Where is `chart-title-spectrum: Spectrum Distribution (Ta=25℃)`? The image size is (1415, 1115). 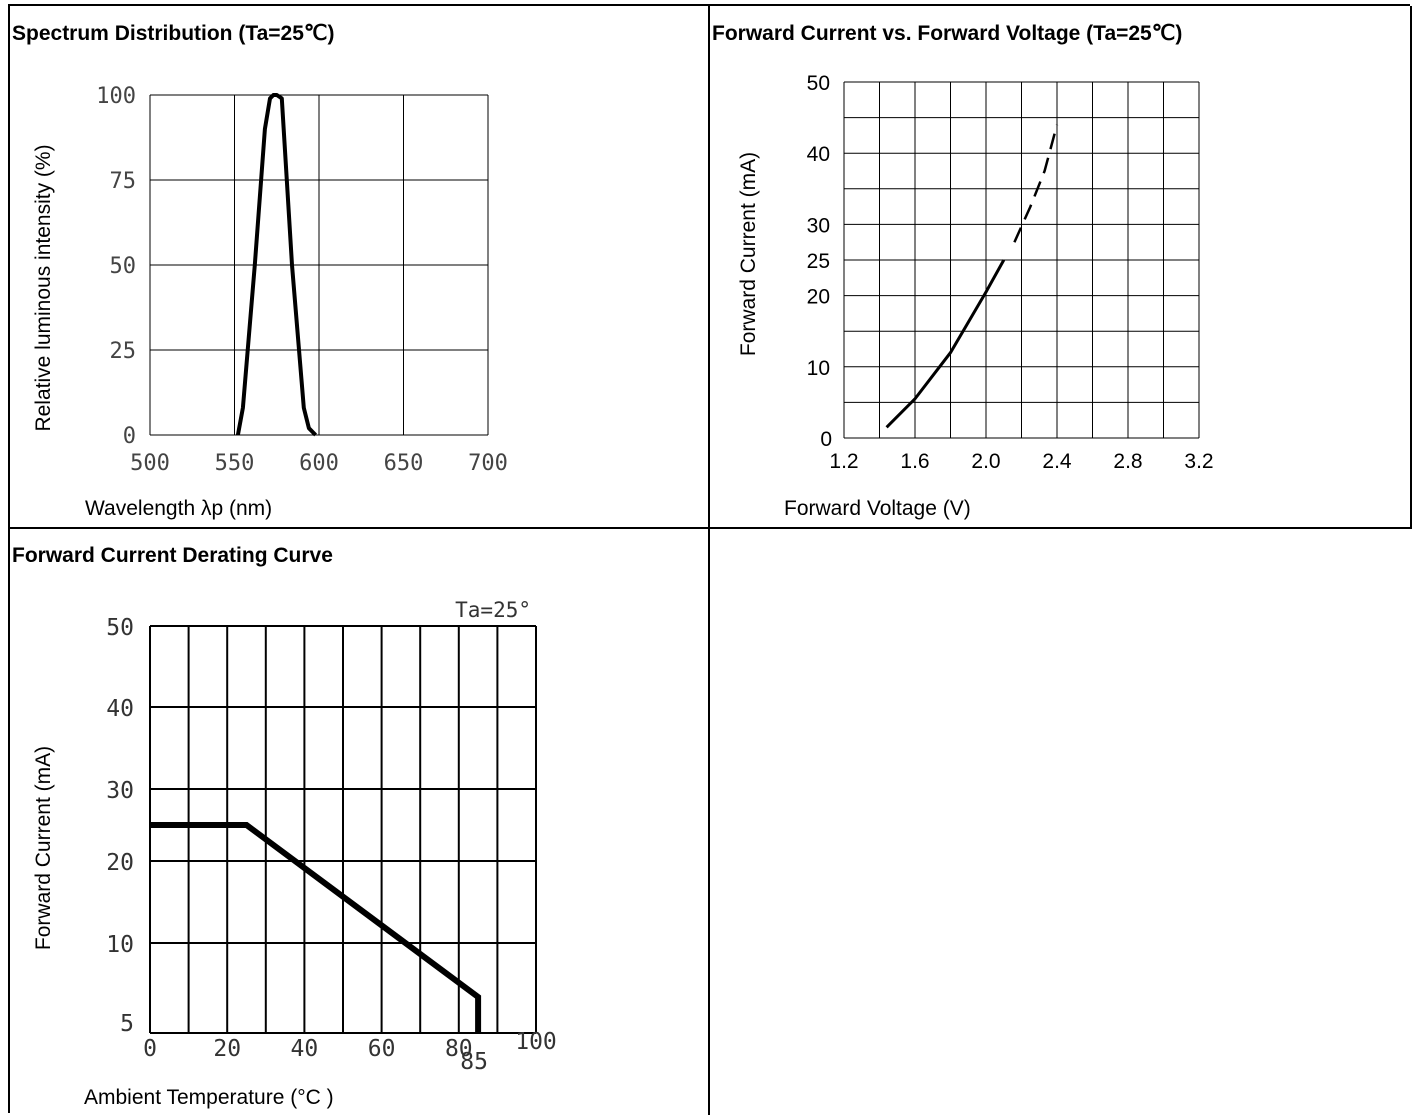
chart-title-spectrum: Spectrum Distribution (Ta=25℃) is located at coordinates (173, 33).